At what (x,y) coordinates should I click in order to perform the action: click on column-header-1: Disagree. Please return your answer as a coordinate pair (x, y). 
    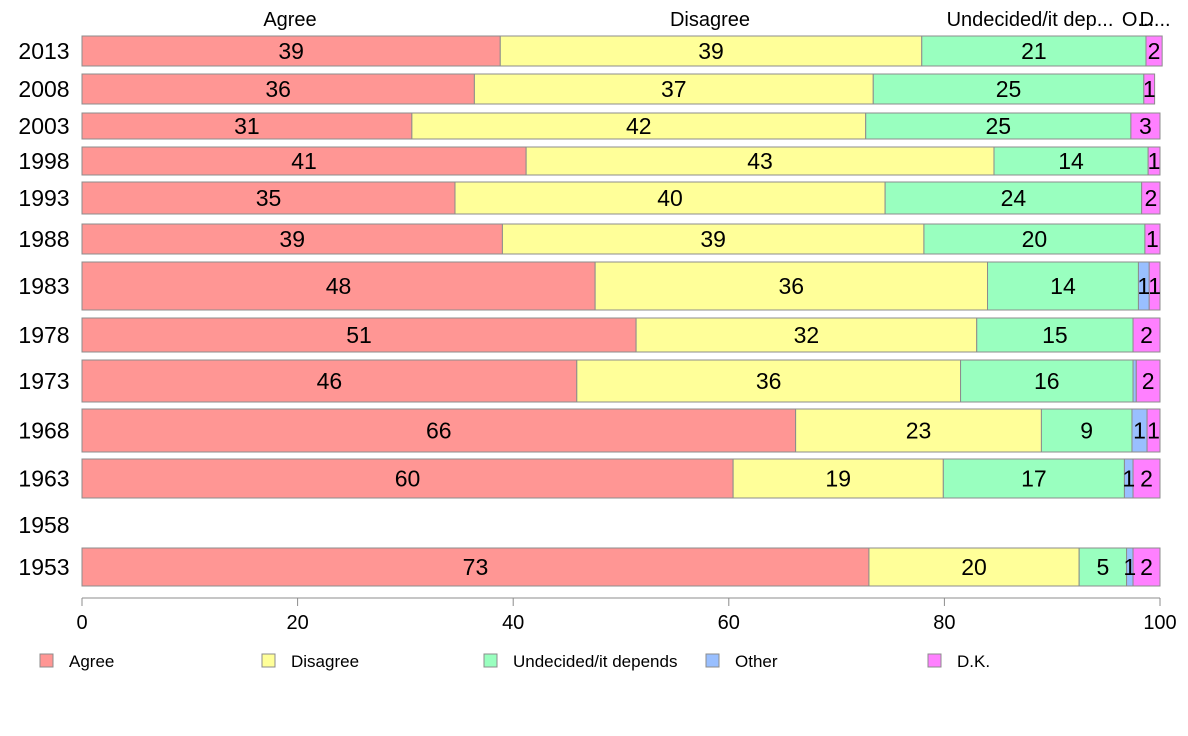
    Looking at the image, I should click on (710, 20).